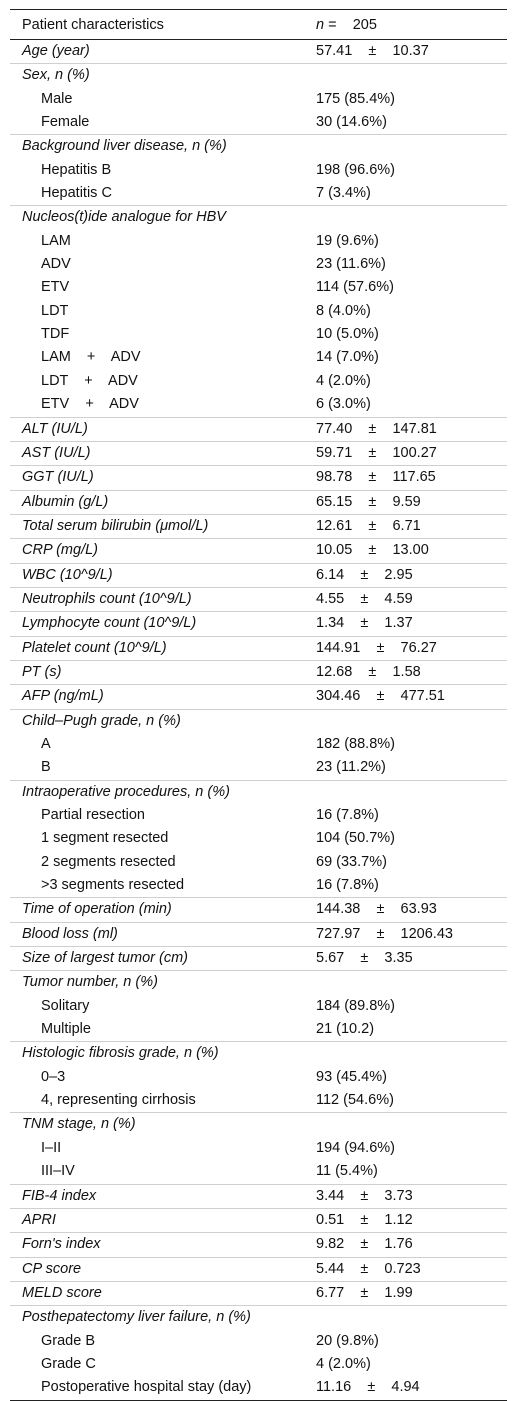 The width and height of the screenshot is (517, 1401). I want to click on table-row: TNM stage, n (%), so click(258, 1124).